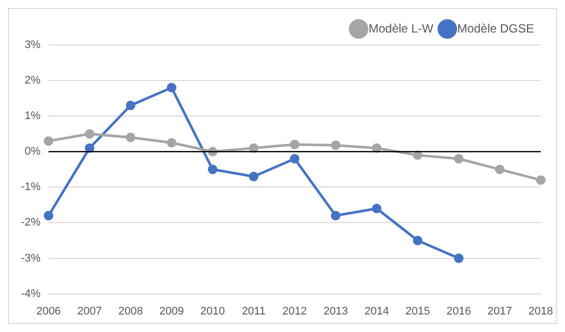 The width and height of the screenshot is (565, 332). I want to click on x-tick-label: 2016, so click(458, 311).